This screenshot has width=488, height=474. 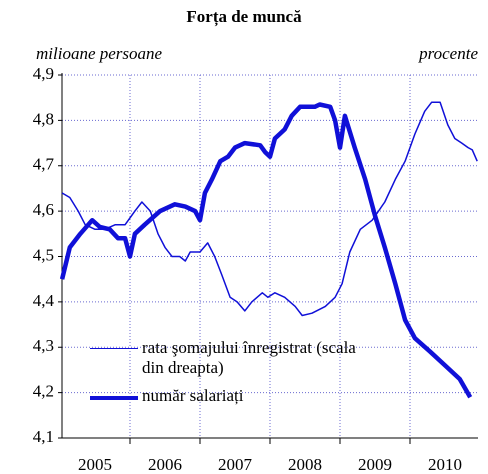 I want to click on y-tick-label: 4,4, so click(x=44, y=300).